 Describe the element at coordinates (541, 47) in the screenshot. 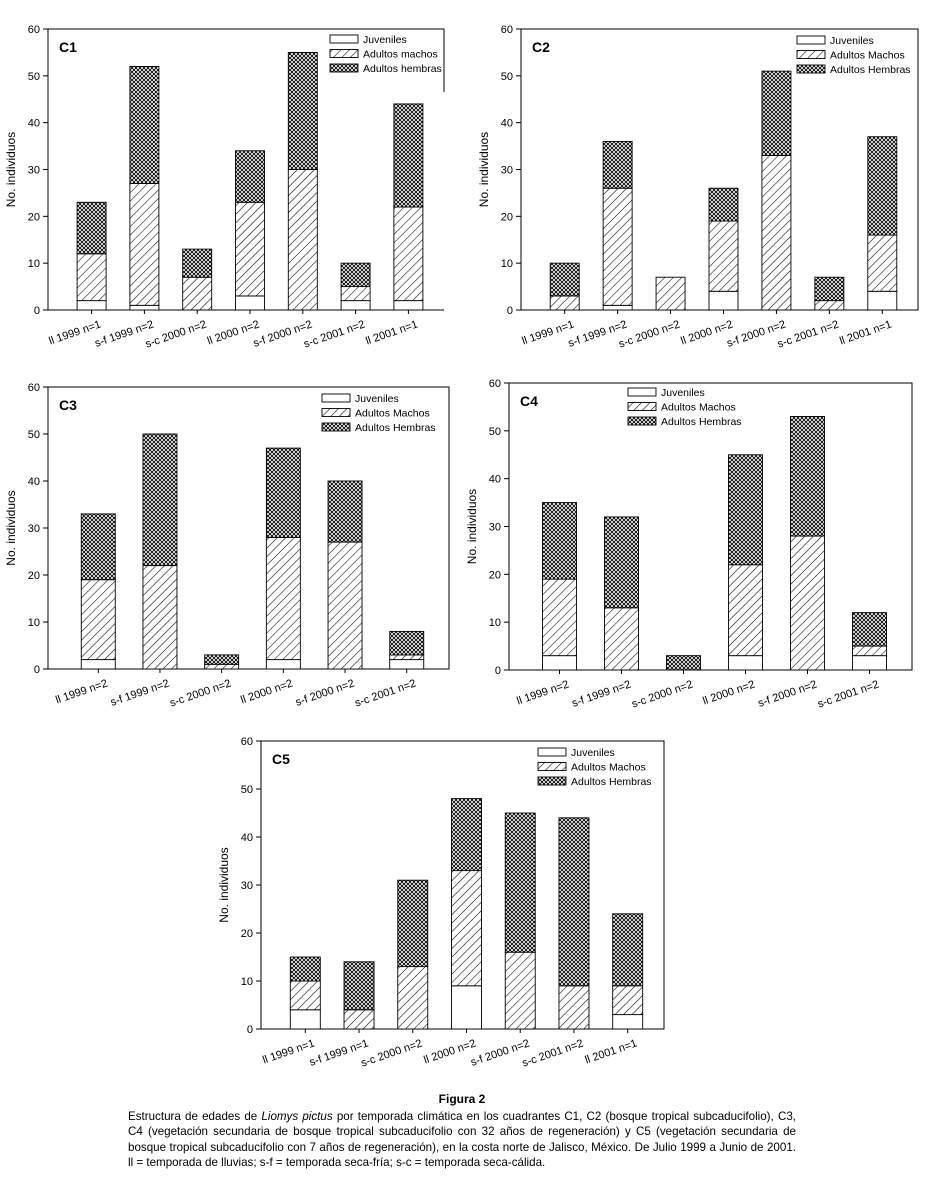

I see `panel-label: C2` at that location.